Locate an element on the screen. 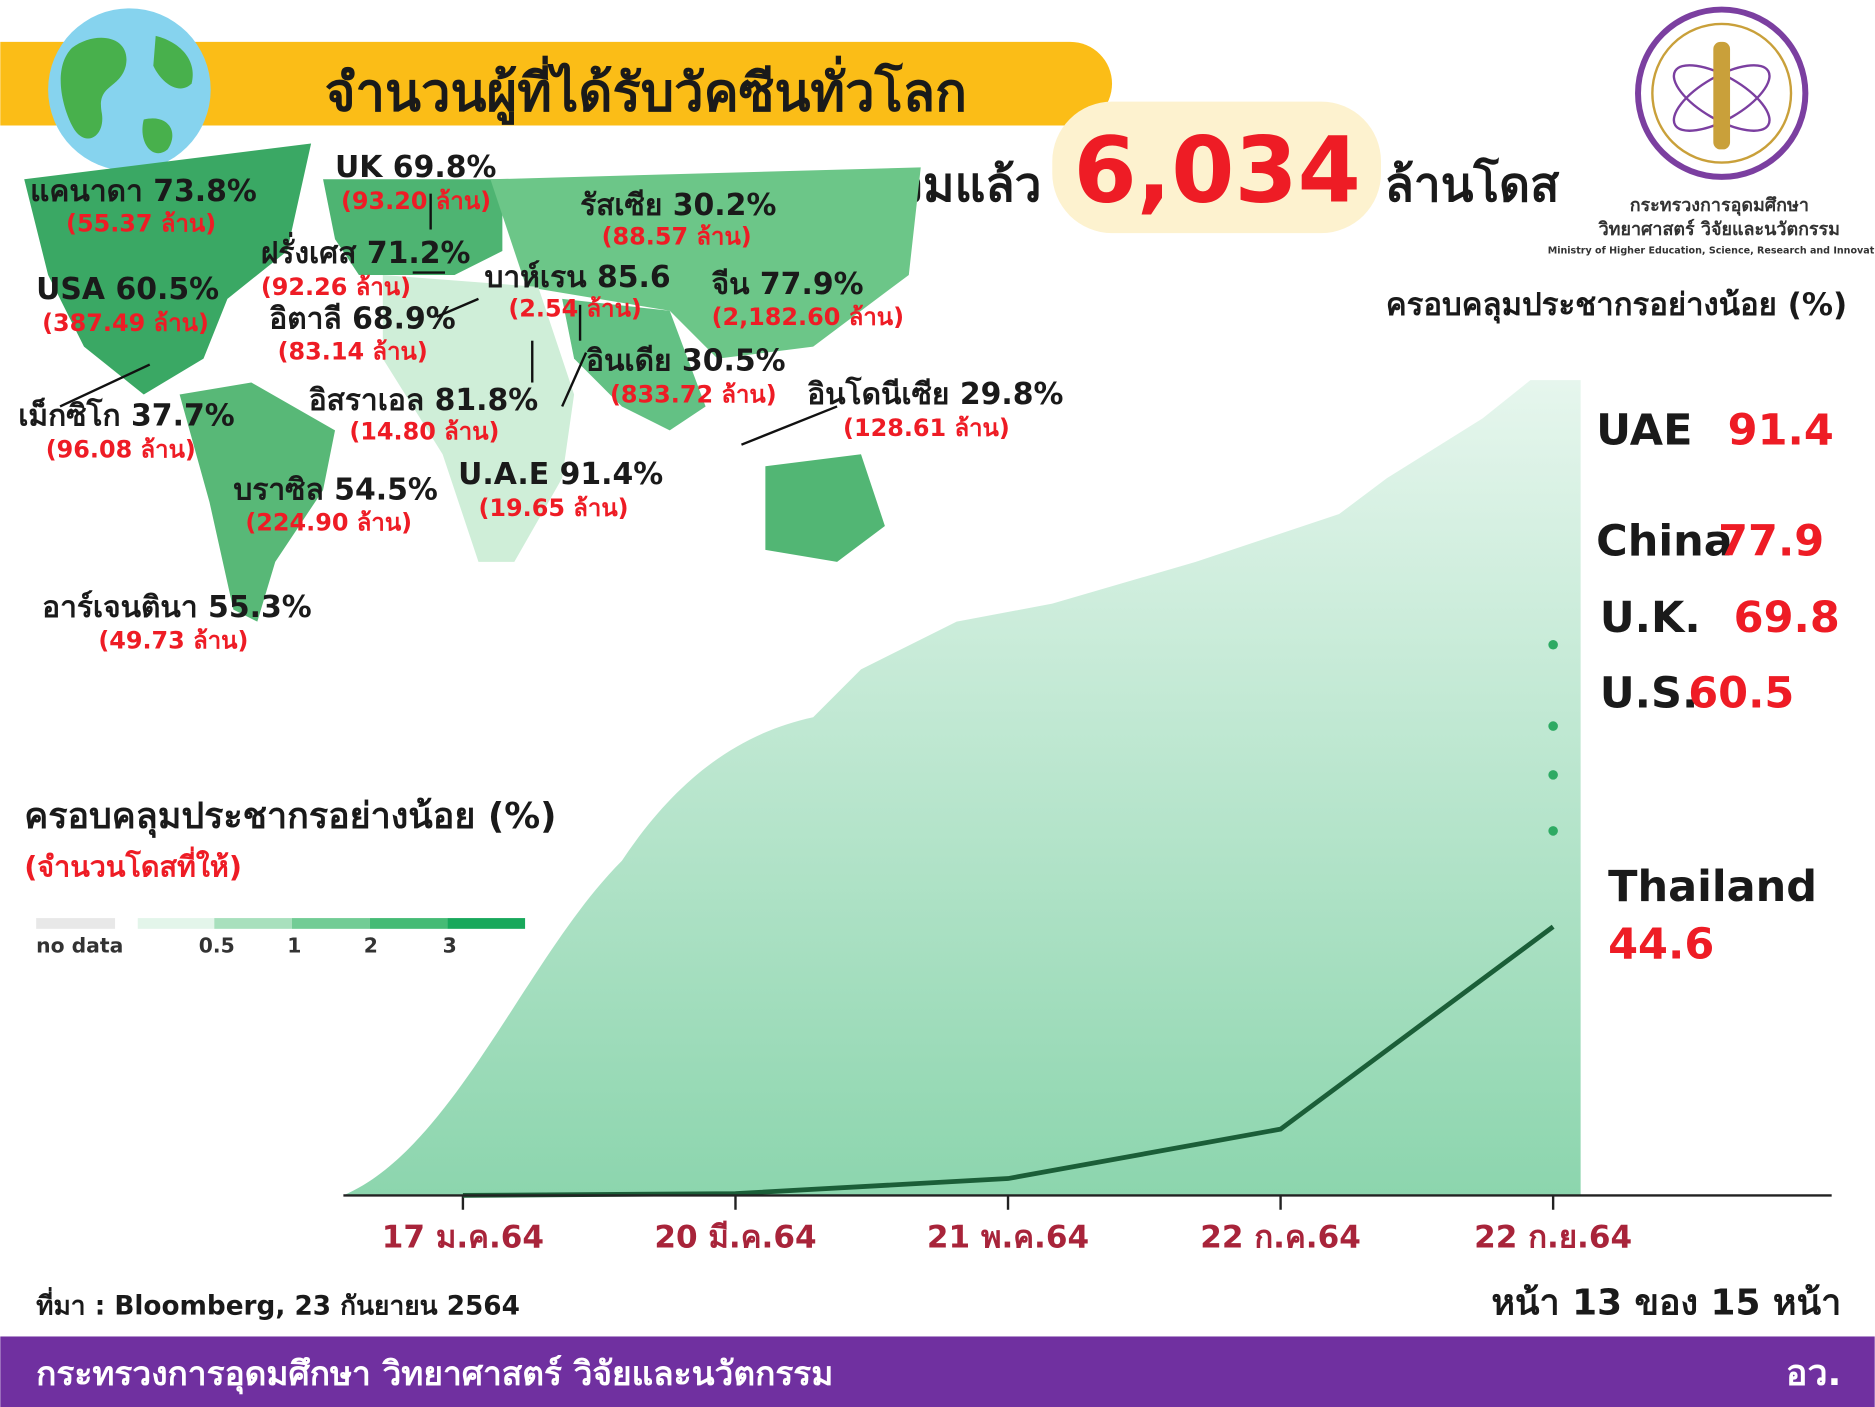  footer-bar is located at coordinates (937, 1371).